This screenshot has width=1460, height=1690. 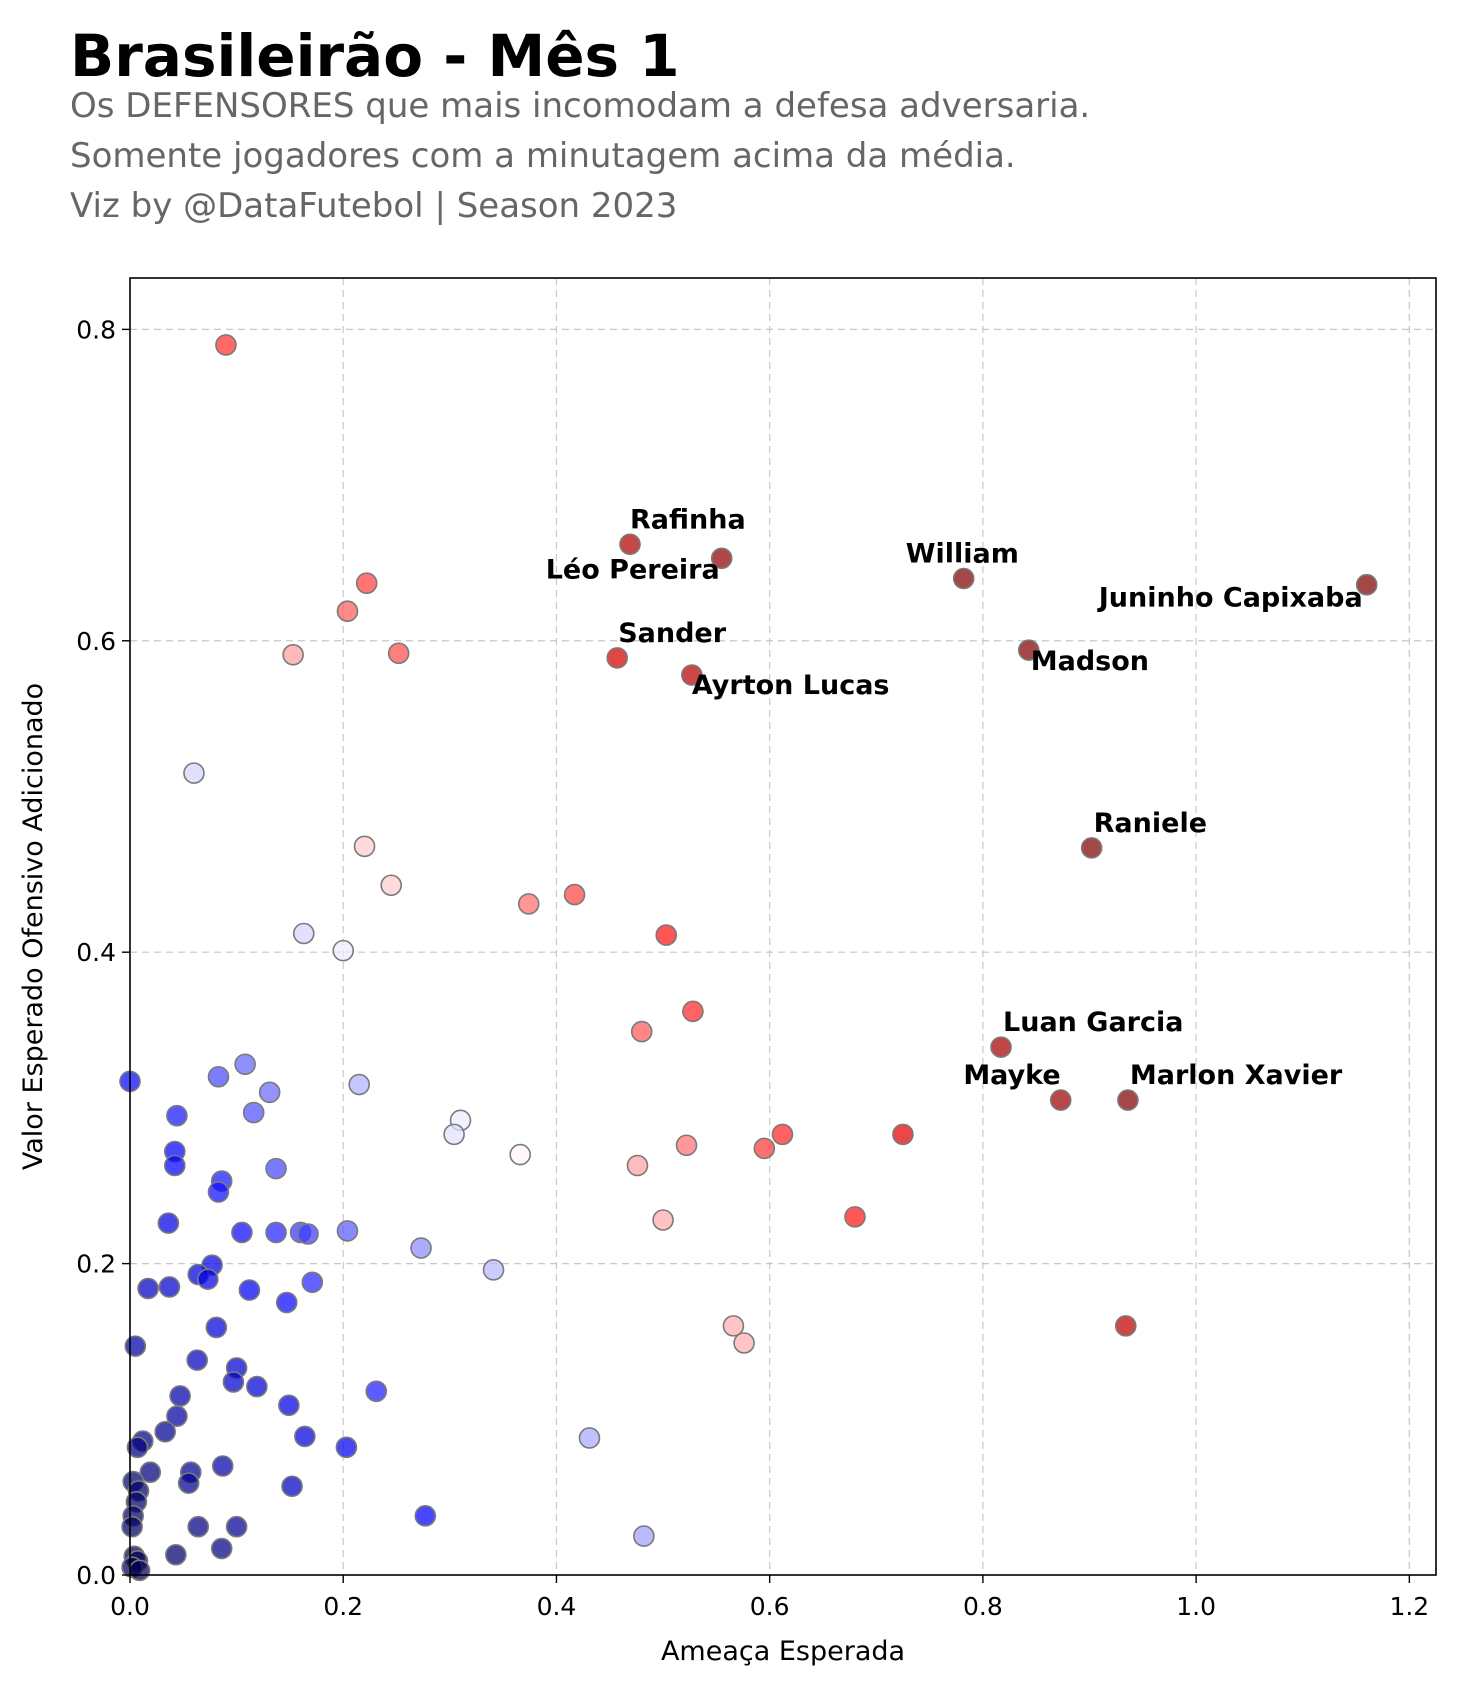 What do you see at coordinates (688, 519) in the screenshot?
I see `player-label: Rafinha` at bounding box center [688, 519].